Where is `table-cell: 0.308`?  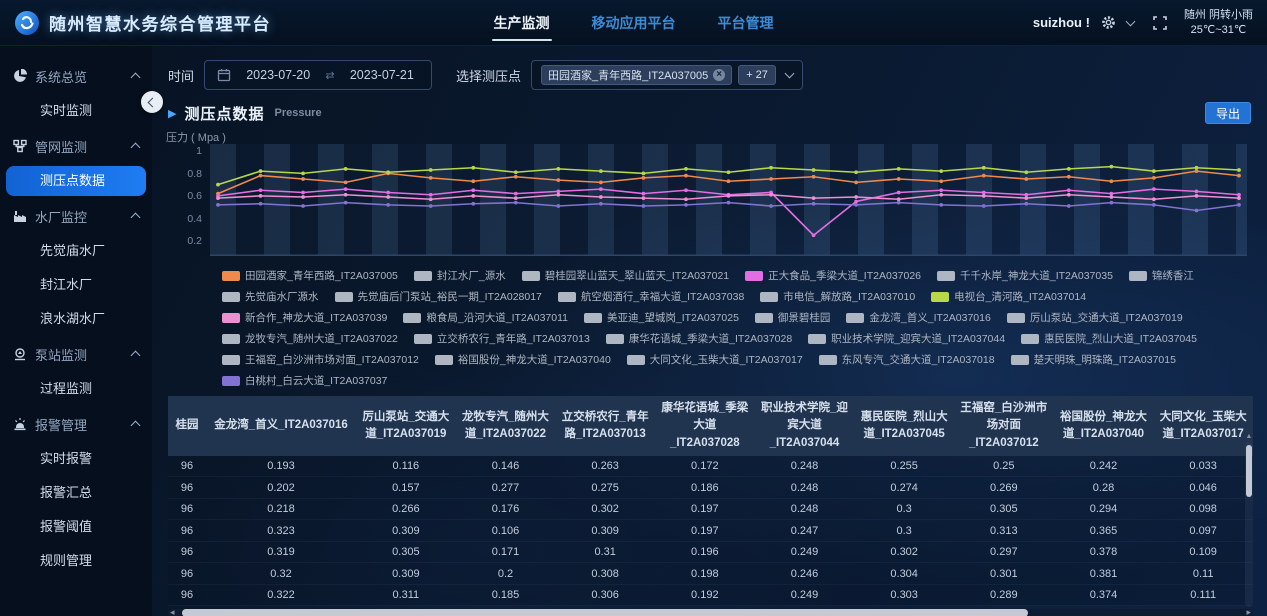
table-cell: 0.308 is located at coordinates (605, 573).